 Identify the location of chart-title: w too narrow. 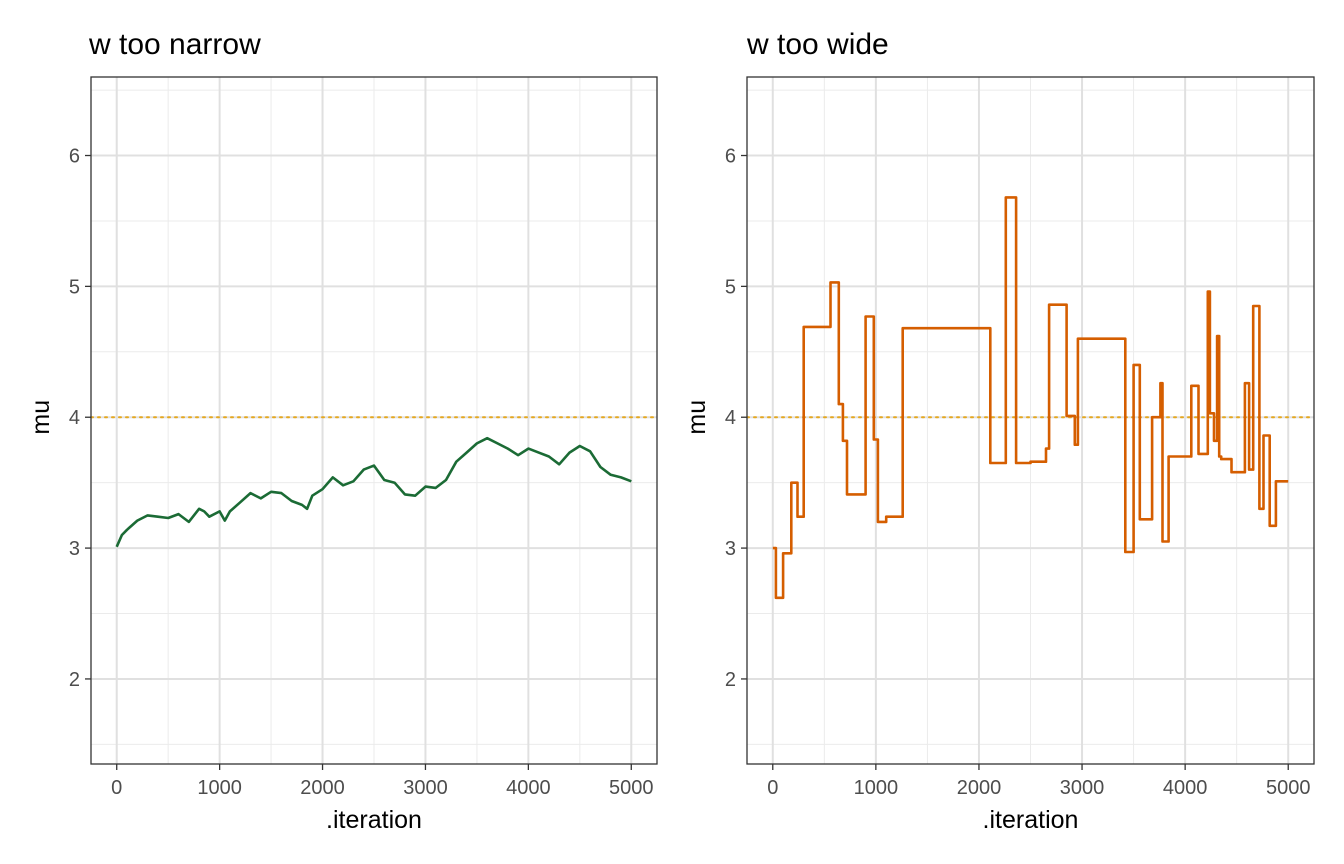
(174, 44).